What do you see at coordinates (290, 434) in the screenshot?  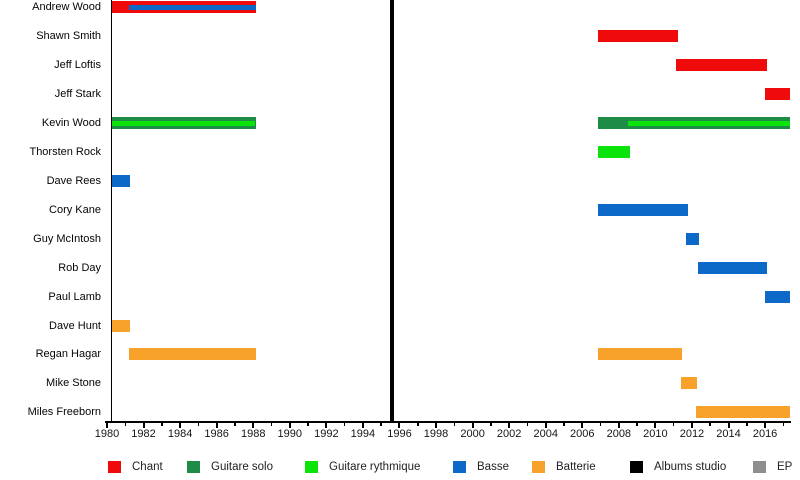 I see `x-axis-tick-label: 1990` at bounding box center [290, 434].